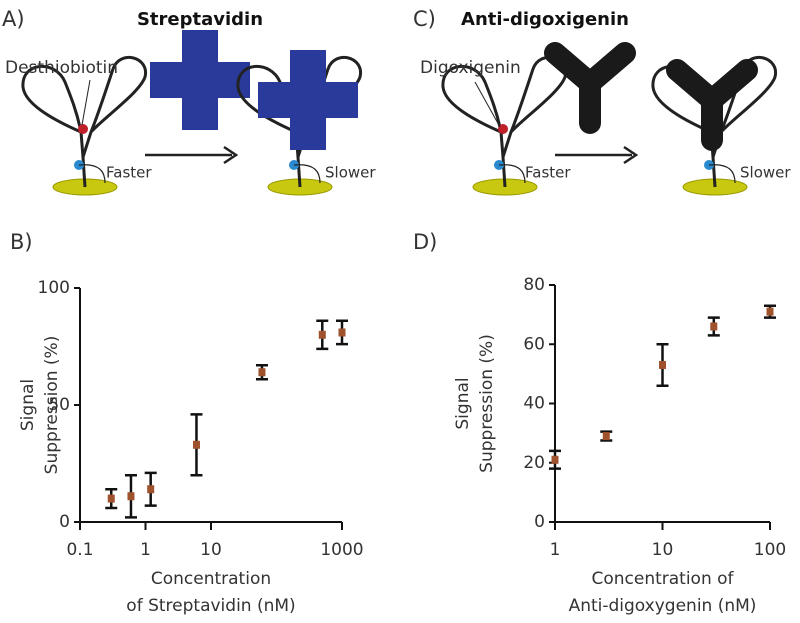 The height and width of the screenshot is (623, 800). Describe the element at coordinates (534, 404) in the screenshot. I see `y-tick-label: 40` at that location.